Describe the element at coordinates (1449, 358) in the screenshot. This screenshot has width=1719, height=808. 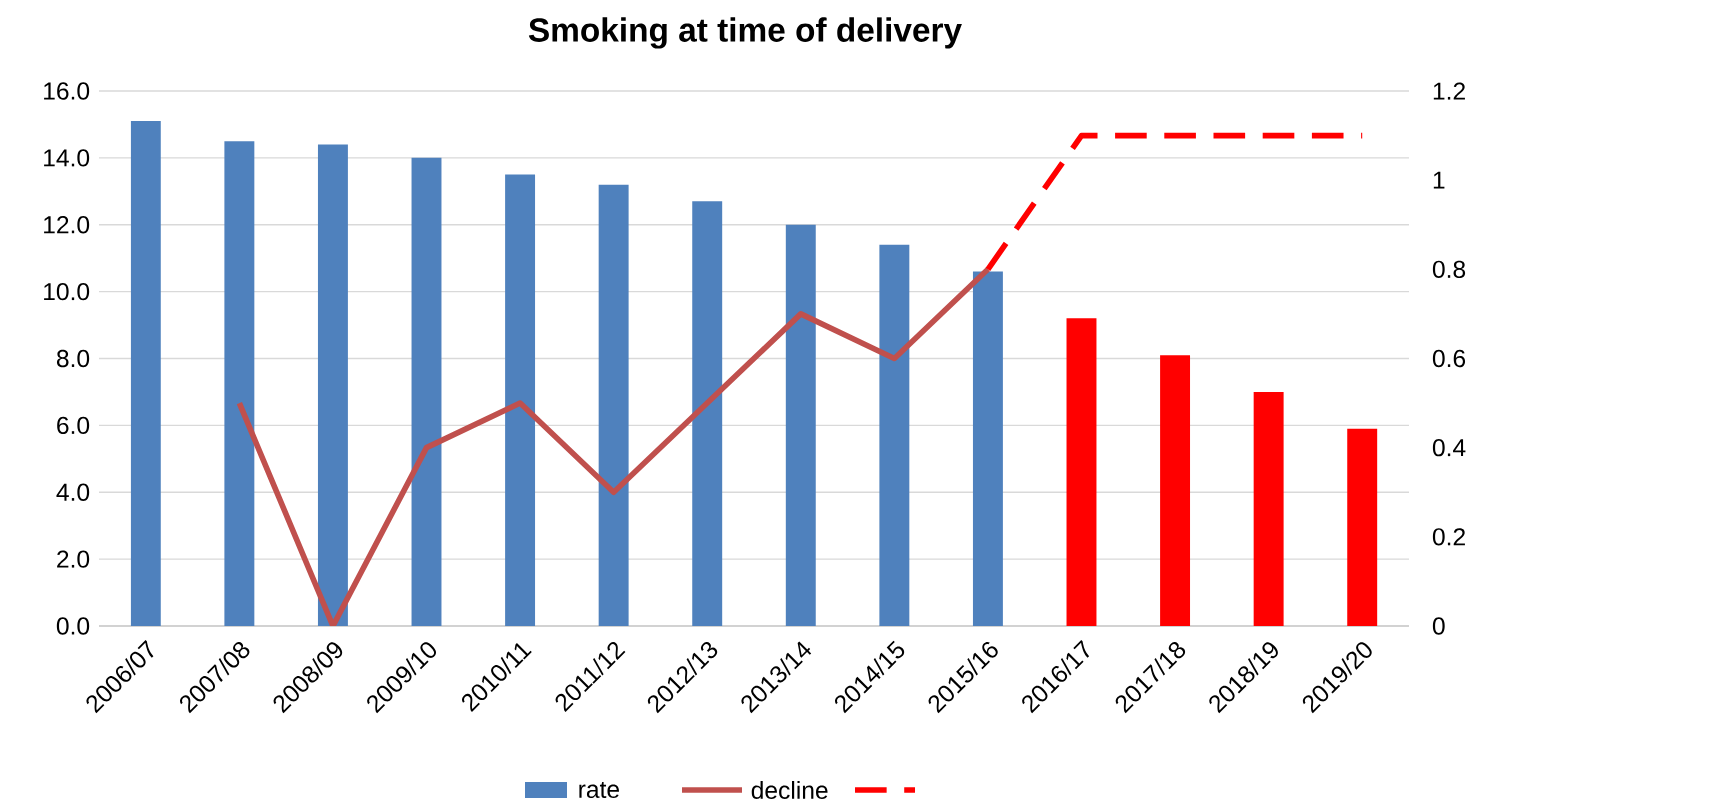
I see `y2-tick-label: 0.6` at that location.